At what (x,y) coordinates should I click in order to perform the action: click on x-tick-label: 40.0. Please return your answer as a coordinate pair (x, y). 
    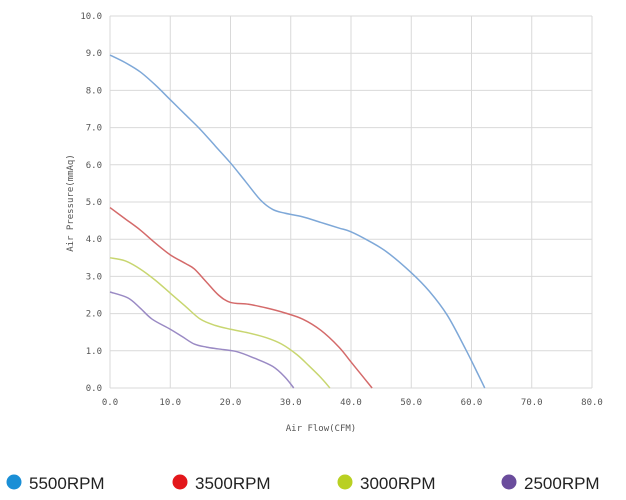
    Looking at the image, I should click on (351, 403).